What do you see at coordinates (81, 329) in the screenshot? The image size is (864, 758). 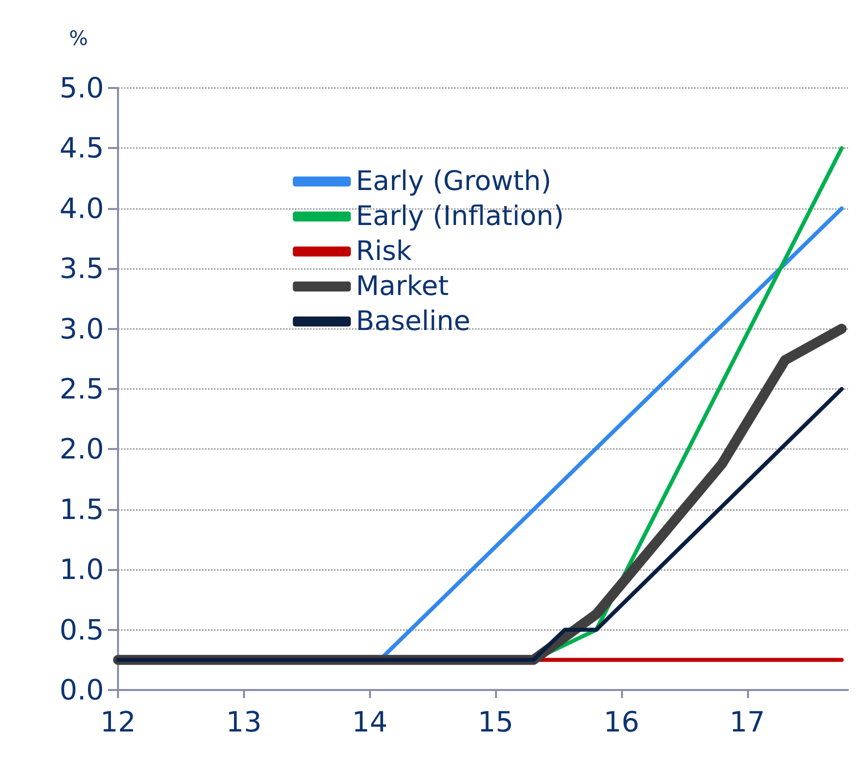 I see `y-tick-label: 3.0` at bounding box center [81, 329].